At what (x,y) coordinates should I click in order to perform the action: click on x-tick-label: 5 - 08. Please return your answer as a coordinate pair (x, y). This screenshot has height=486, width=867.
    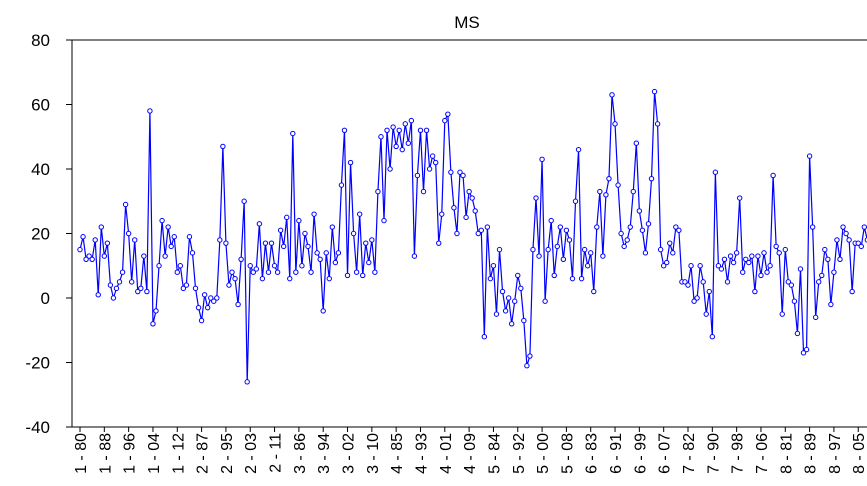
    Looking at the image, I should click on (567, 453).